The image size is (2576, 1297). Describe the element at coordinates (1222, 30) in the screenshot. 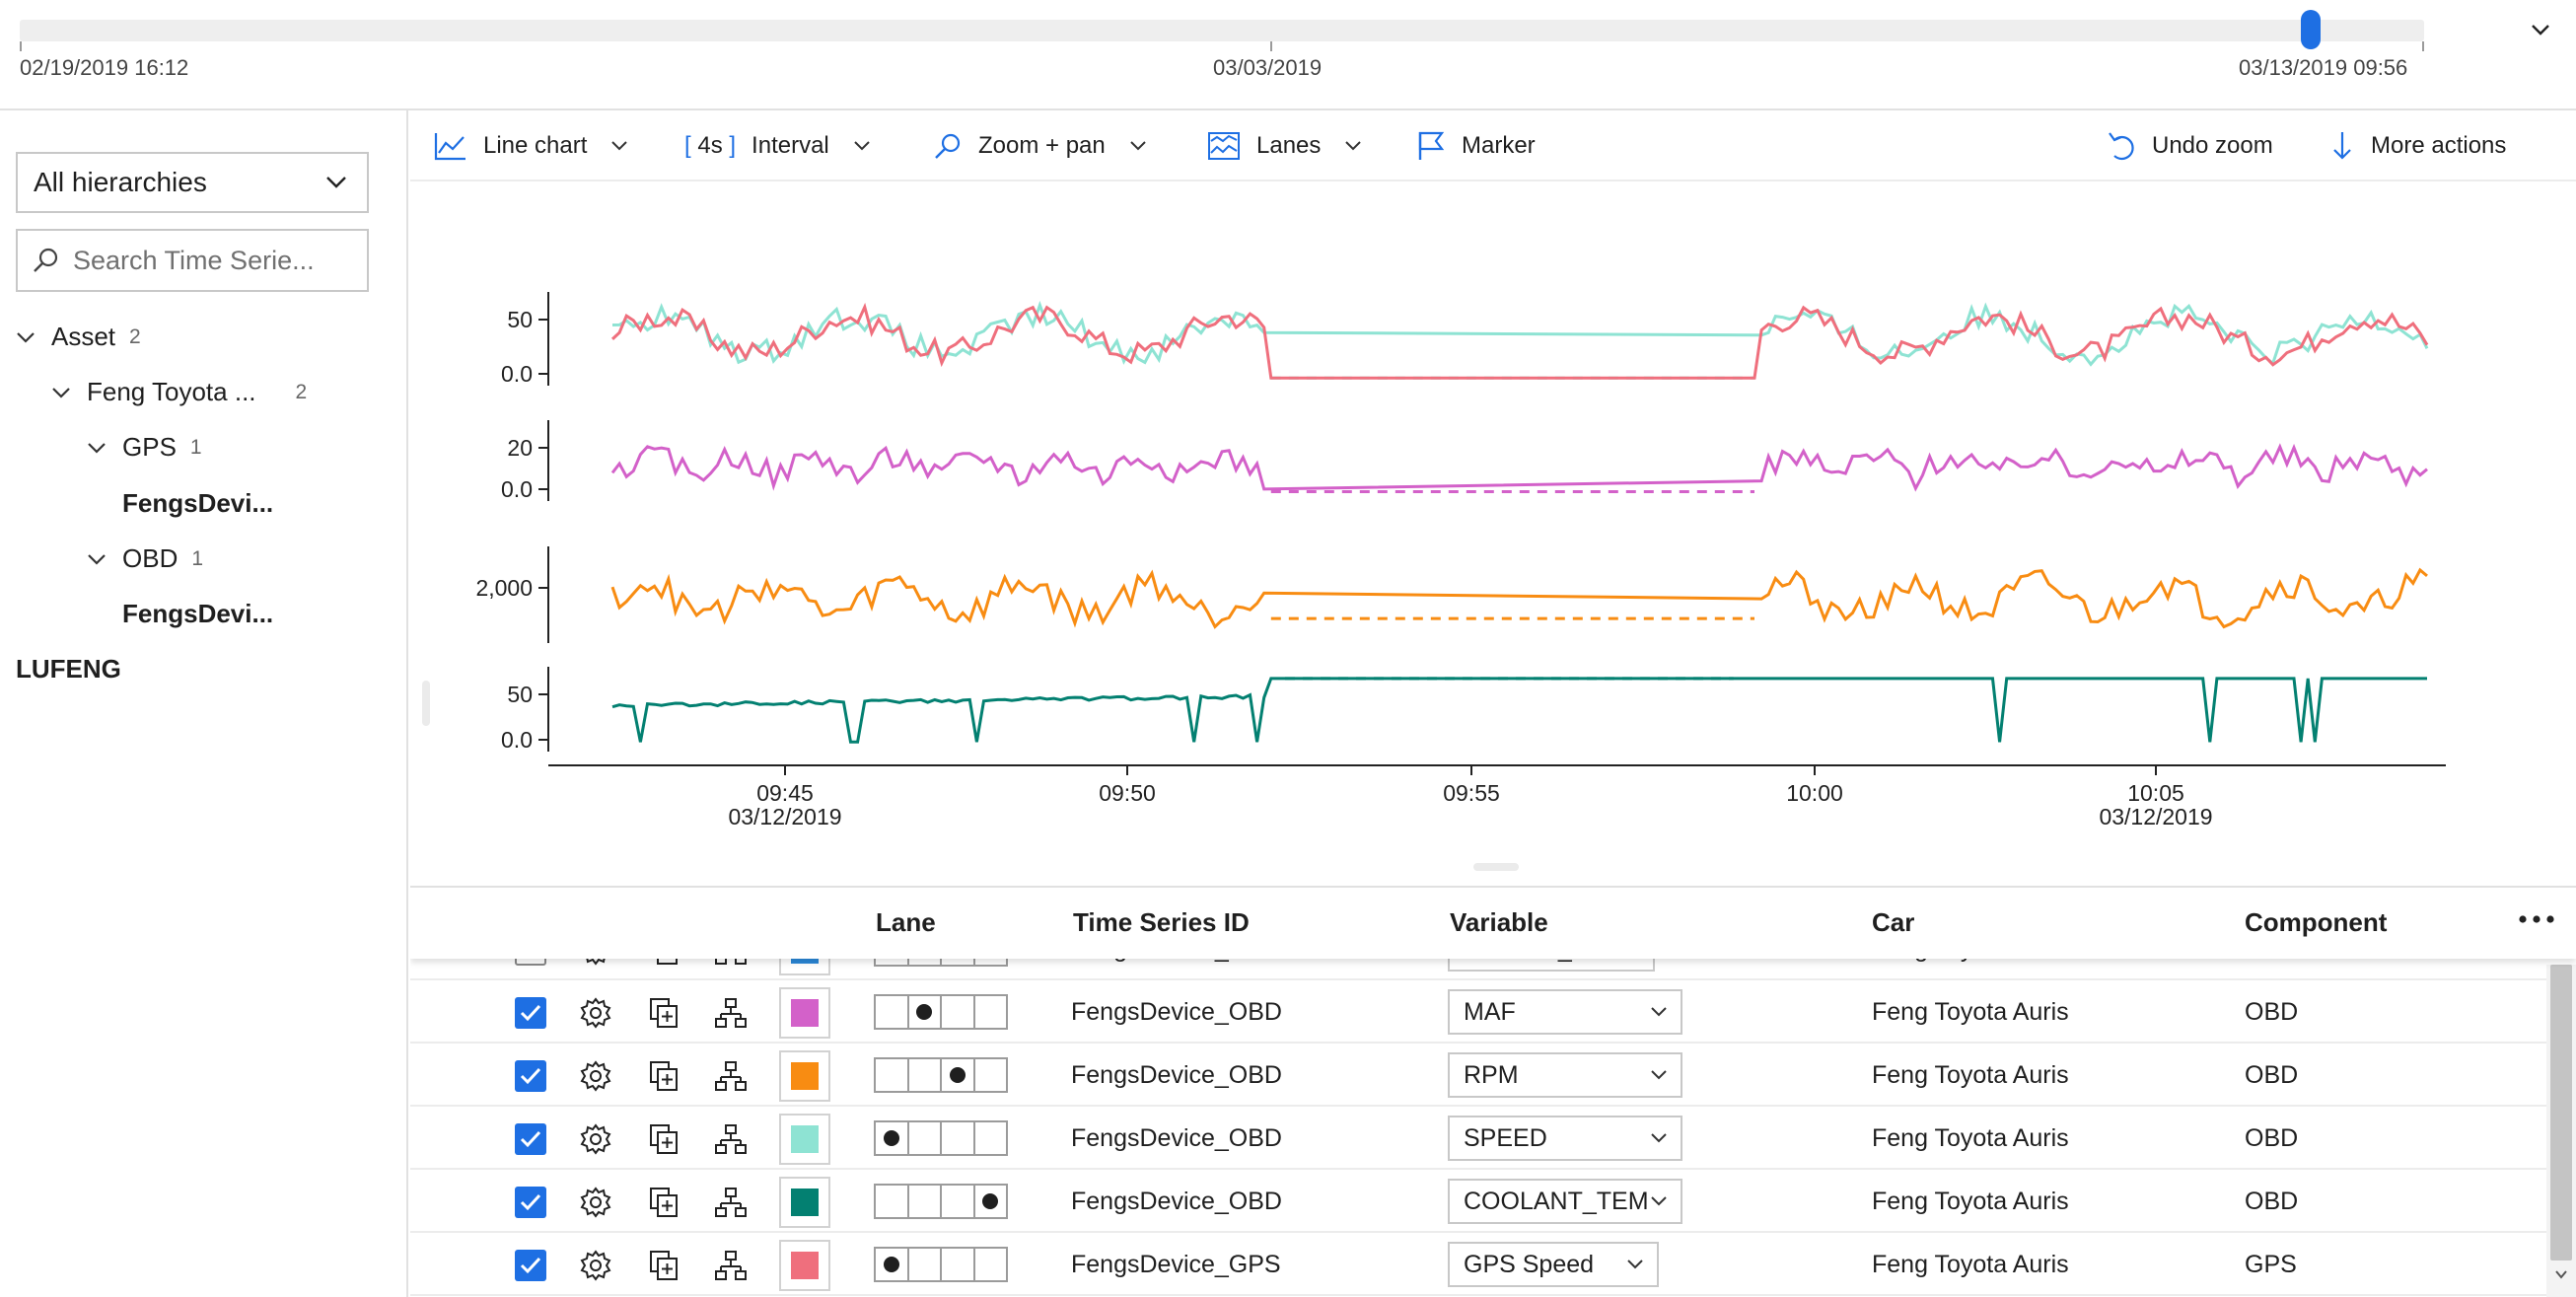

I see `time-range-track` at that location.